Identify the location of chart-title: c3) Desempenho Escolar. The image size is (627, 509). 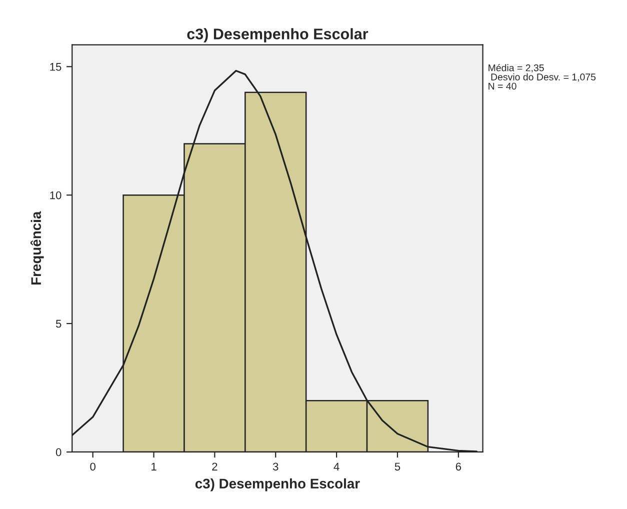
(277, 35).